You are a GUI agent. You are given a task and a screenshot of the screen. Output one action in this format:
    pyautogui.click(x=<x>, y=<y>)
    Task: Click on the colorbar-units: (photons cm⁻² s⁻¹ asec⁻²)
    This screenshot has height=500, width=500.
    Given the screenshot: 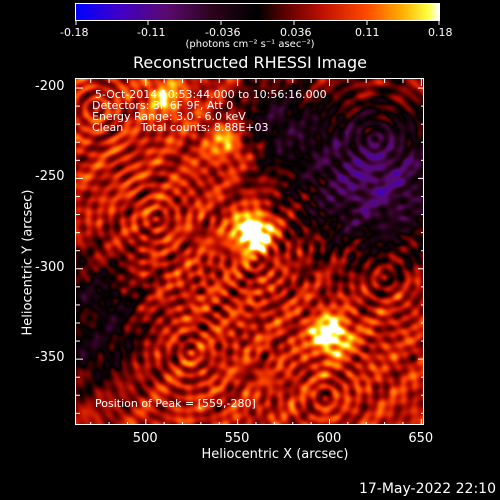 What is the action you would take?
    pyautogui.click(x=250, y=44)
    